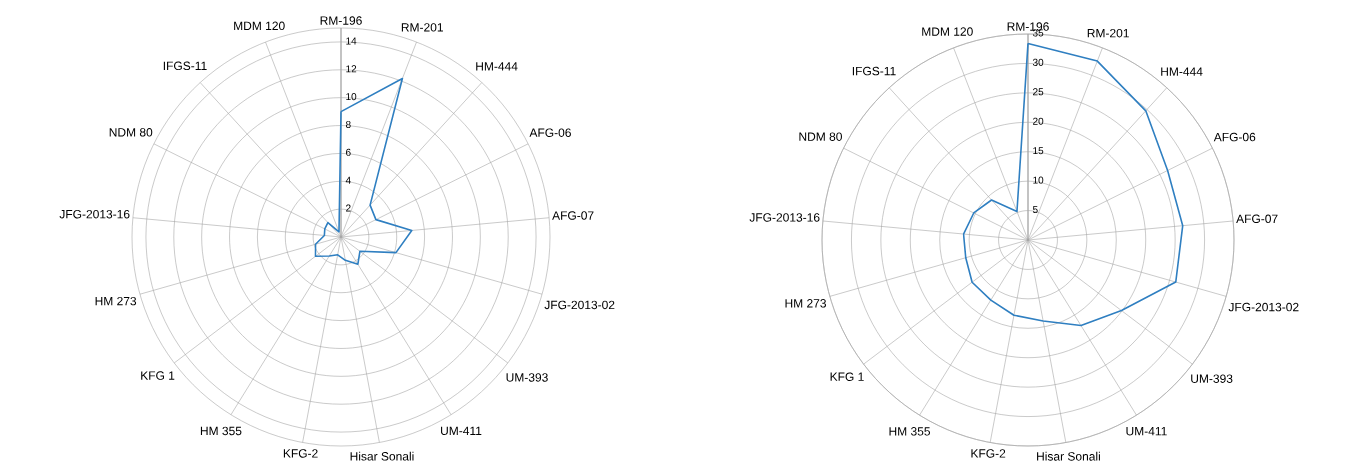  What do you see at coordinates (1035, 210) in the screenshot?
I see `y-tick-label: 5` at bounding box center [1035, 210].